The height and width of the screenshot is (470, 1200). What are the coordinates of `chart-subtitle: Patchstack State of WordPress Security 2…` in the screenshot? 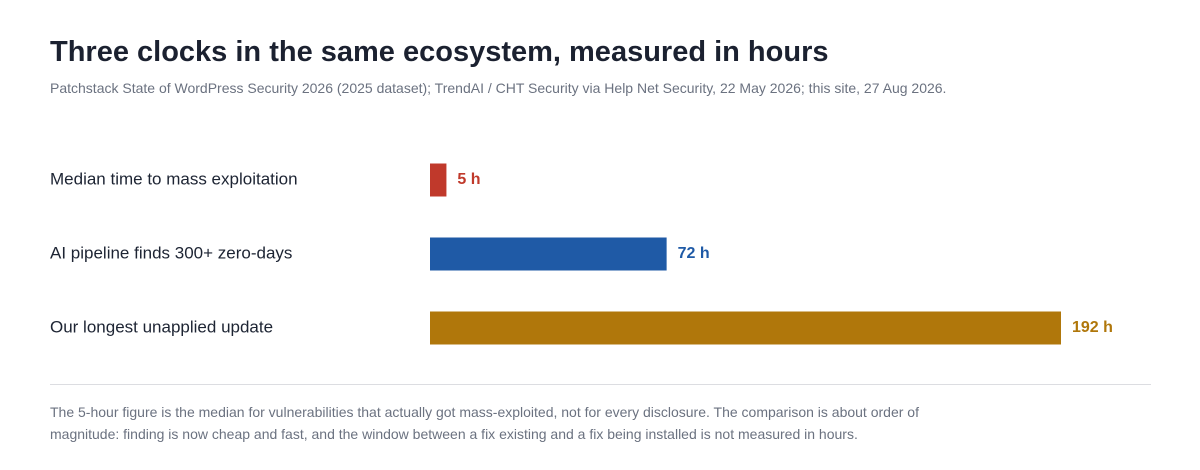 It's located at (498, 88).